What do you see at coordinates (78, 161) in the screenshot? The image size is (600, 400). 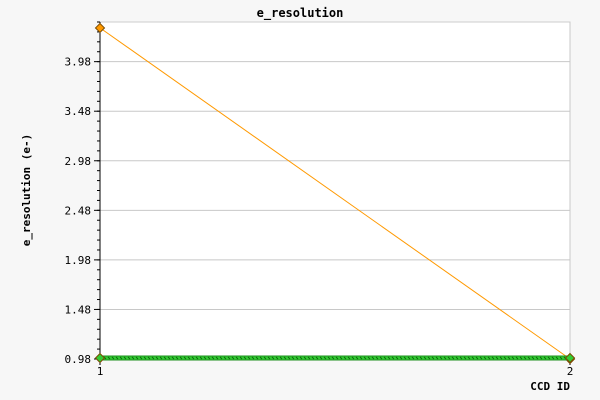 I see `y-tick-label: 2.98` at bounding box center [78, 161].